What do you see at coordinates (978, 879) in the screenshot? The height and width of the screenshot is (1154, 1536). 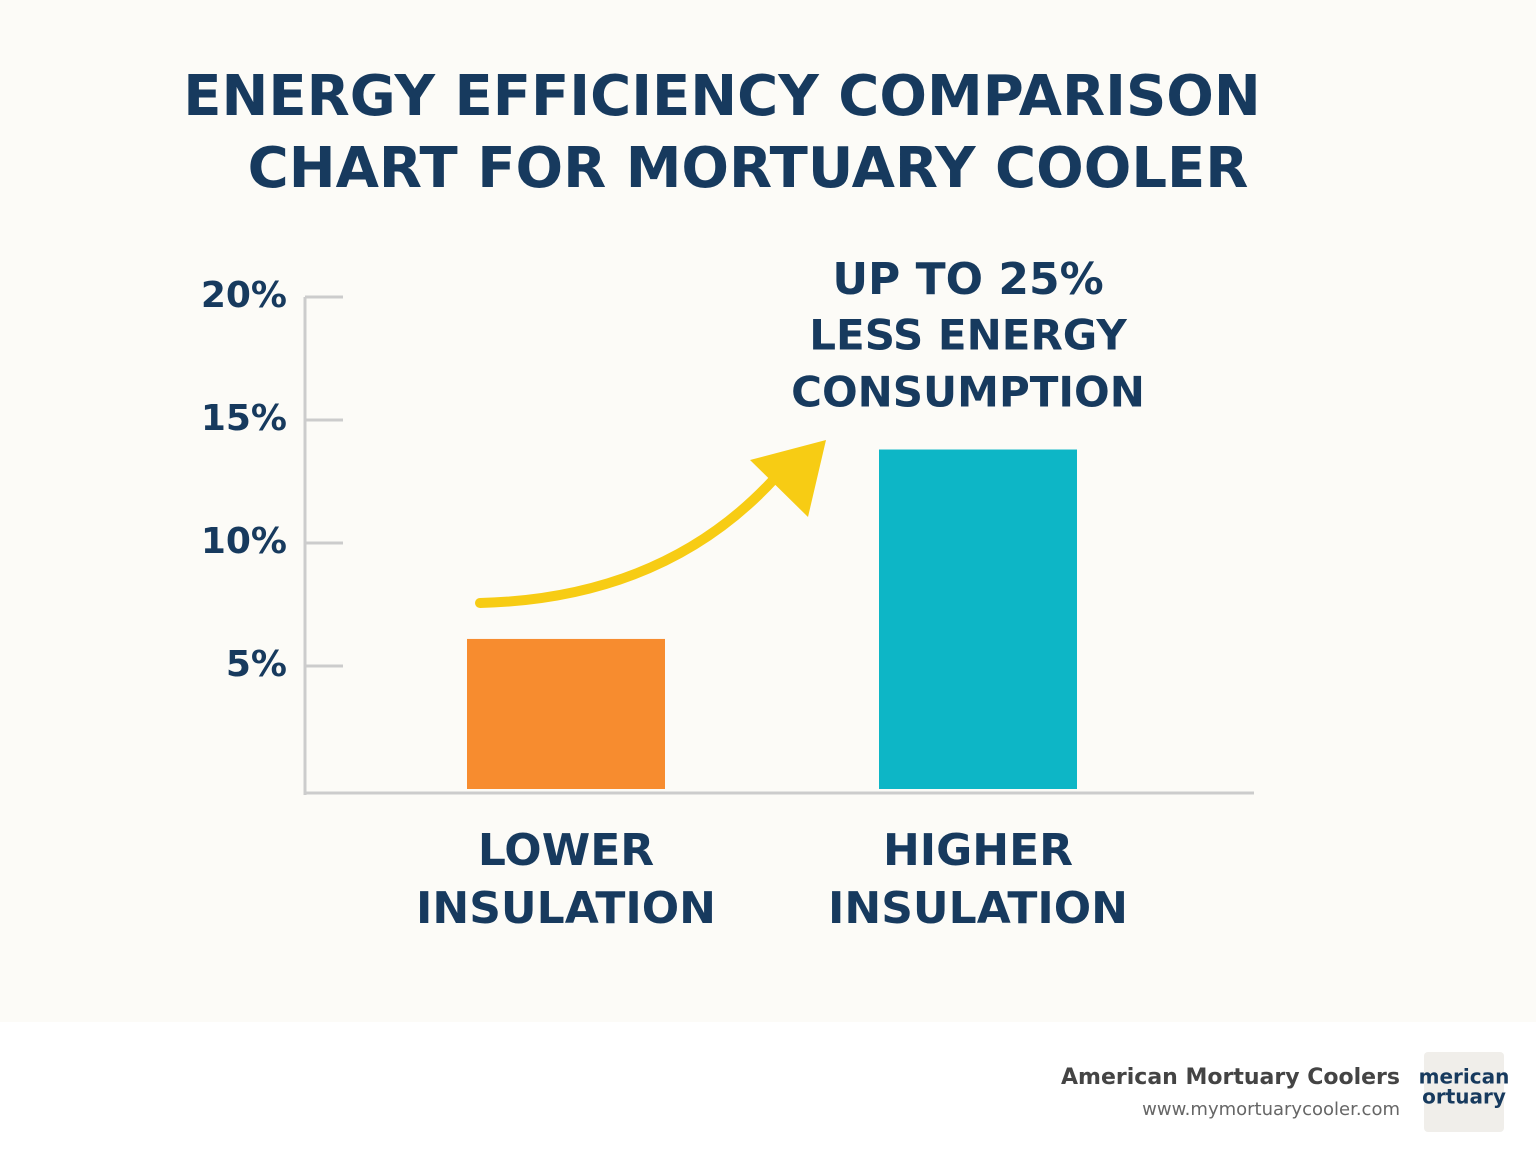 I see `x-tick-label: HIGHER INSULATION` at bounding box center [978, 879].